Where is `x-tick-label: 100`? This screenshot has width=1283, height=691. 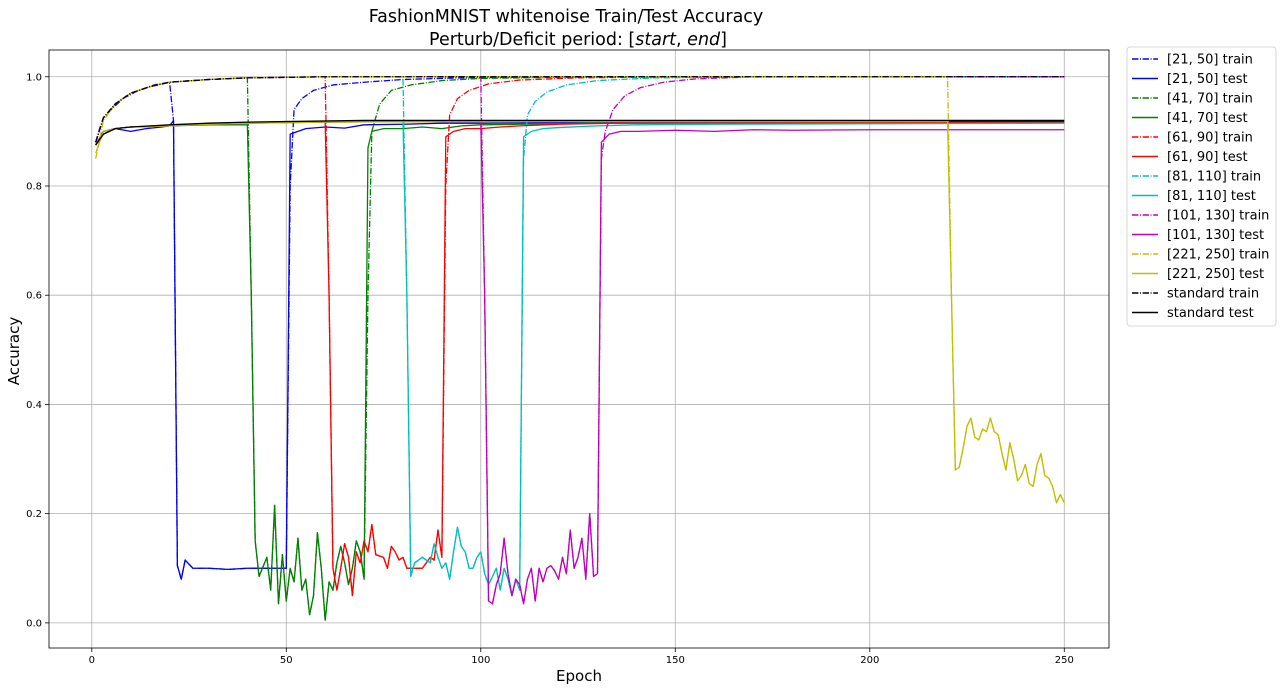 x-tick-label: 100 is located at coordinates (480, 660).